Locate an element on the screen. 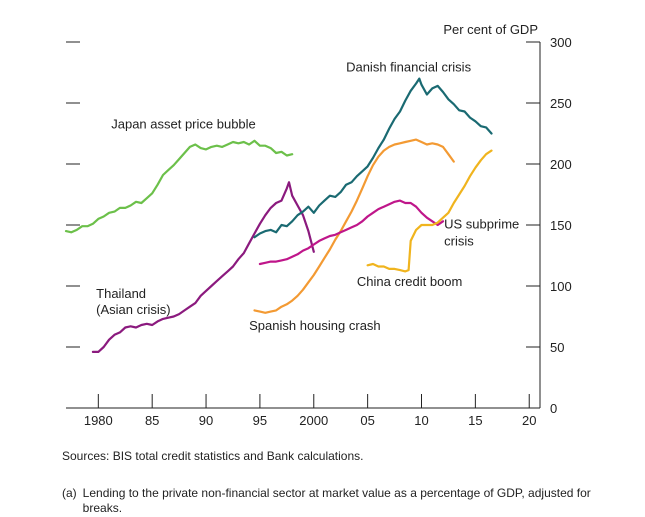  series-label-thailand-asian-crisis: (Asian crisis) is located at coordinates (133, 309).